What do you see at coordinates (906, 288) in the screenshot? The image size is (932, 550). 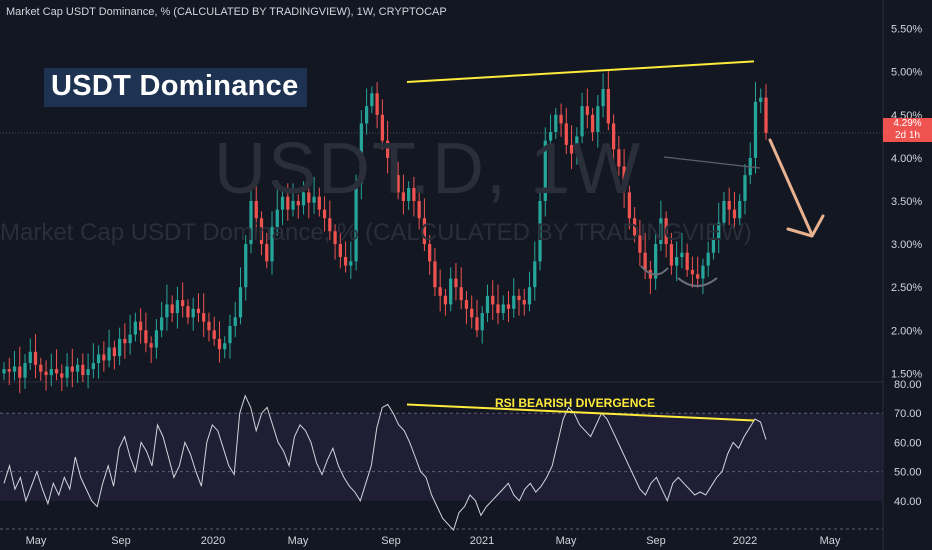 I see `price-axis-label: 2.50%` at bounding box center [906, 288].